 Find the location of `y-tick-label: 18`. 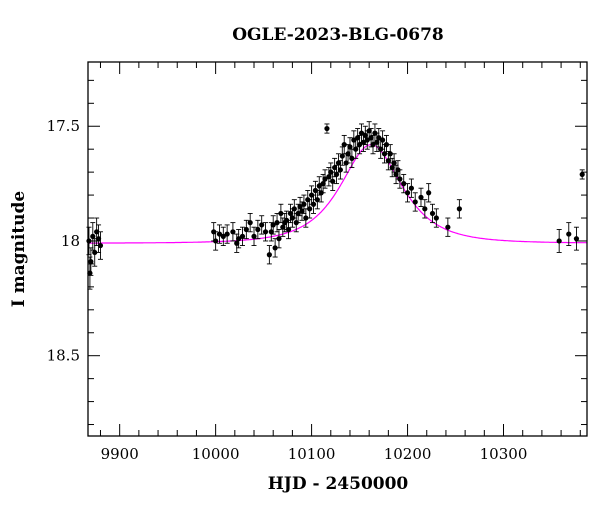

y-tick-label: 18 is located at coordinates (70, 241).